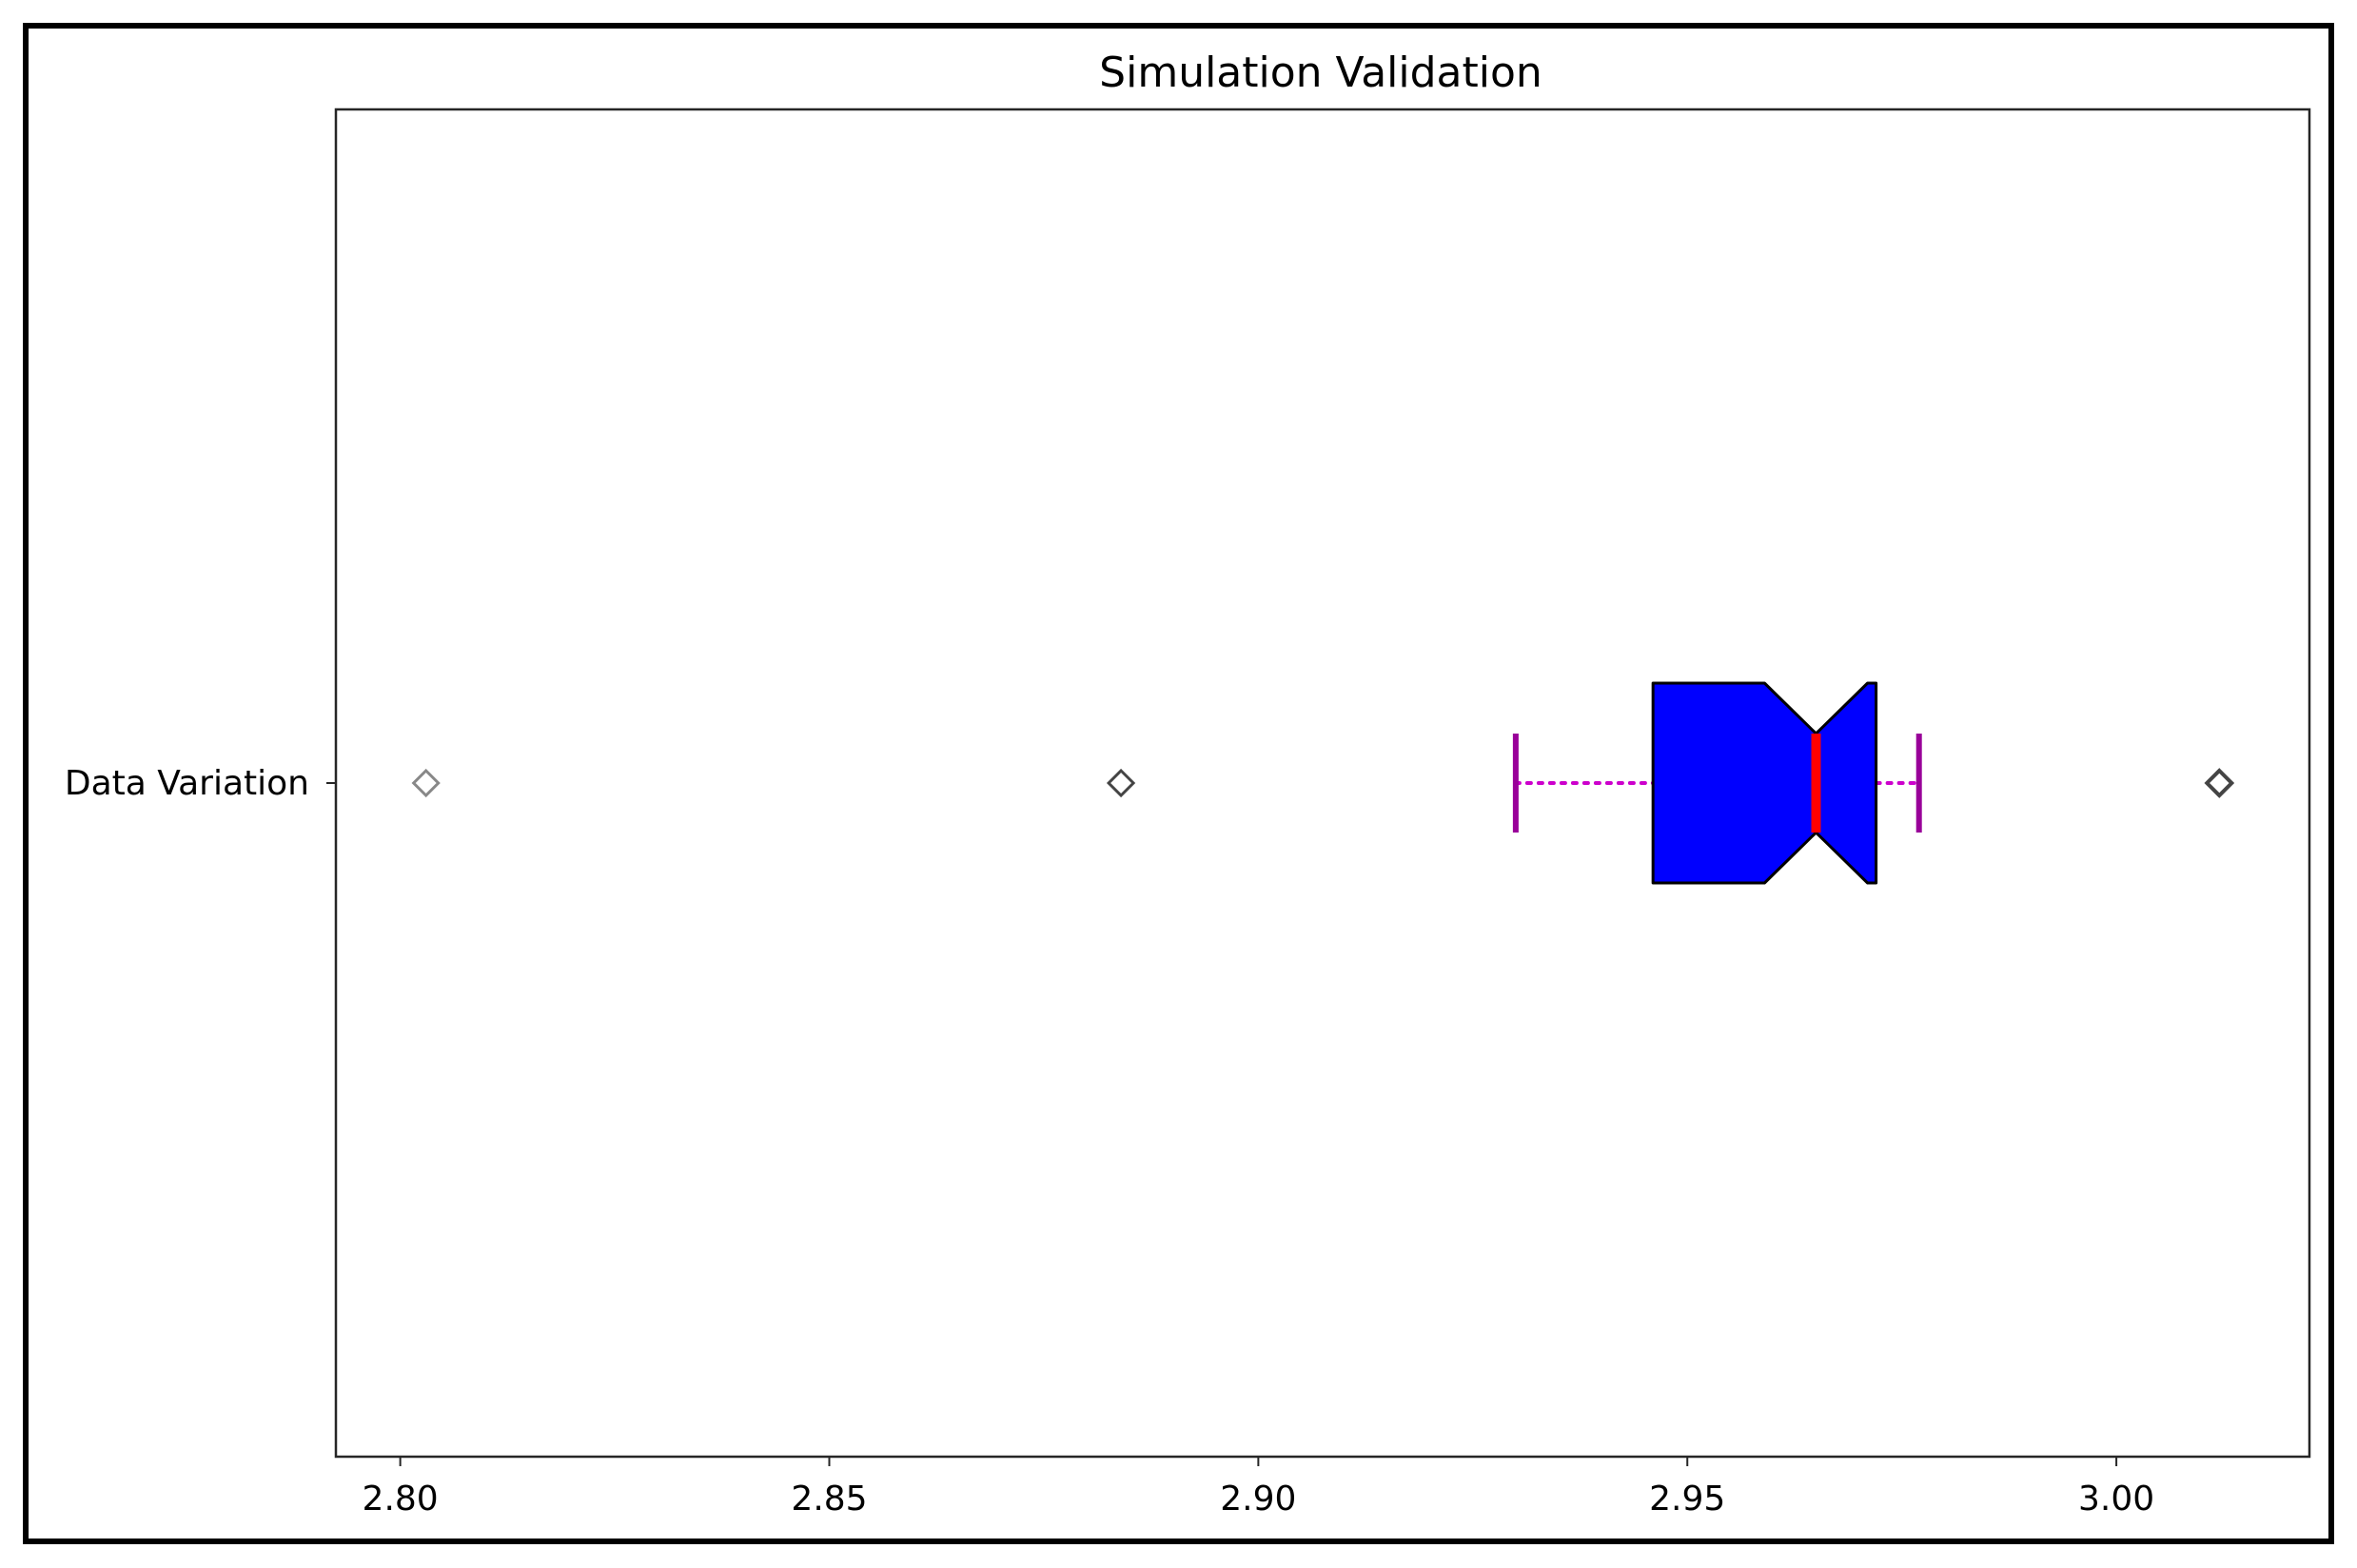 This screenshot has height=1568, width=2357. What do you see at coordinates (1320, 73) in the screenshot?
I see `chart-title: Simulation Validation` at bounding box center [1320, 73].